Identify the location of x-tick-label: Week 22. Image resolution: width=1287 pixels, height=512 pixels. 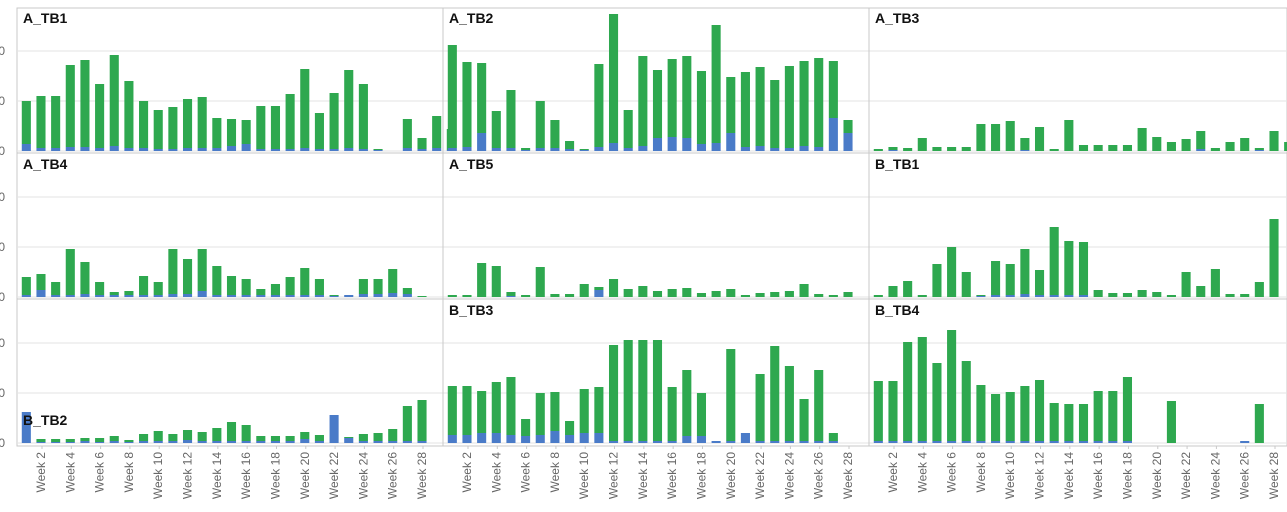
(1186, 475).